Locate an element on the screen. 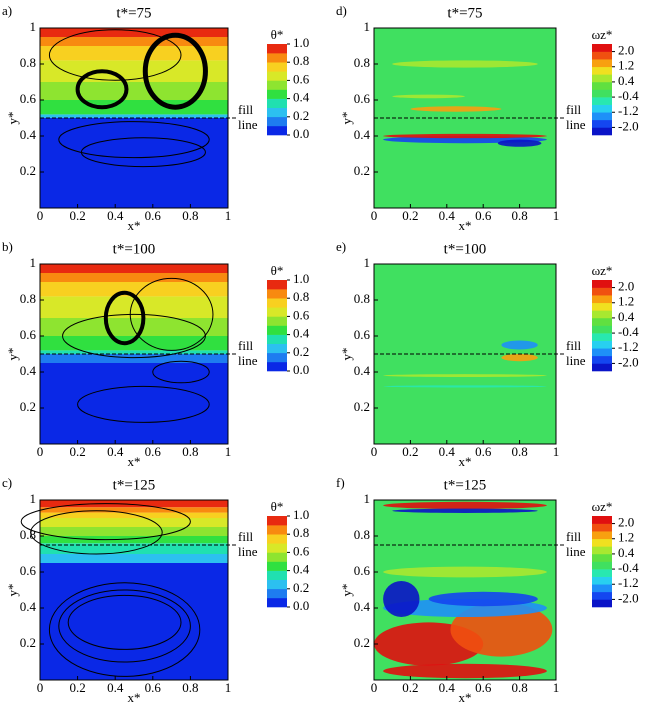  colorbar-tick-label: 2.0 is located at coordinates (626, 522).